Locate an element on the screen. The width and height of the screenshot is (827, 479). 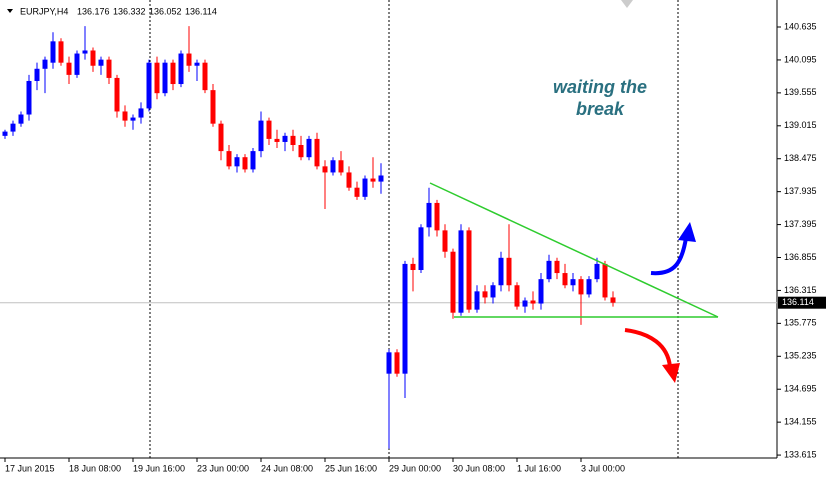
trend-line is located at coordinates (574, 250).